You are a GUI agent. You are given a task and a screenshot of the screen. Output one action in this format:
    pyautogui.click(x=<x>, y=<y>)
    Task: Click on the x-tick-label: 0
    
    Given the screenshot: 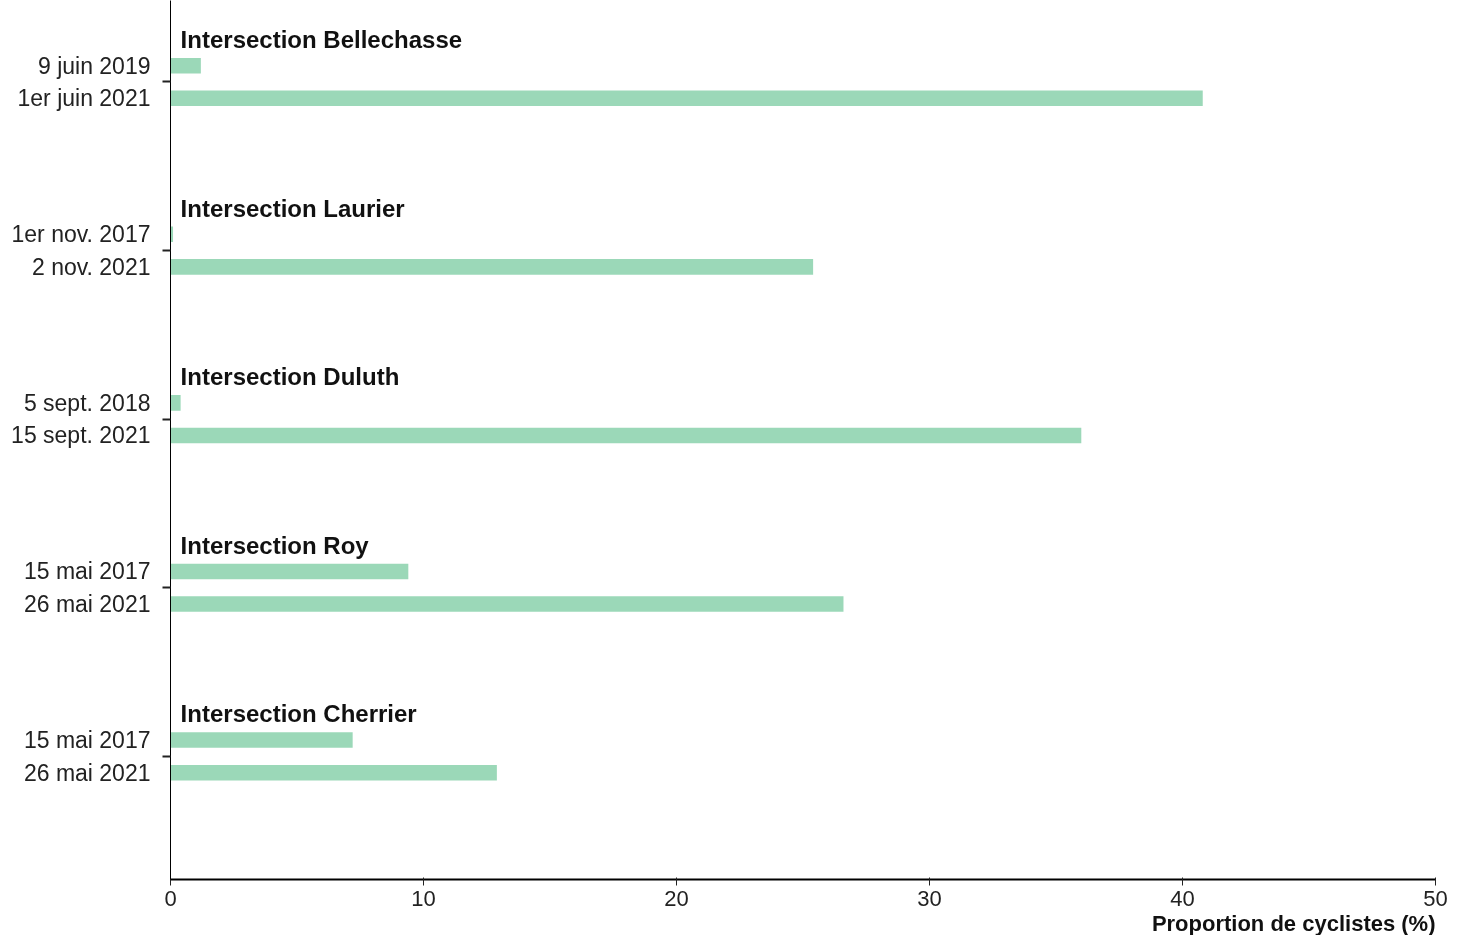 What is the action you would take?
    pyautogui.click(x=170, y=898)
    